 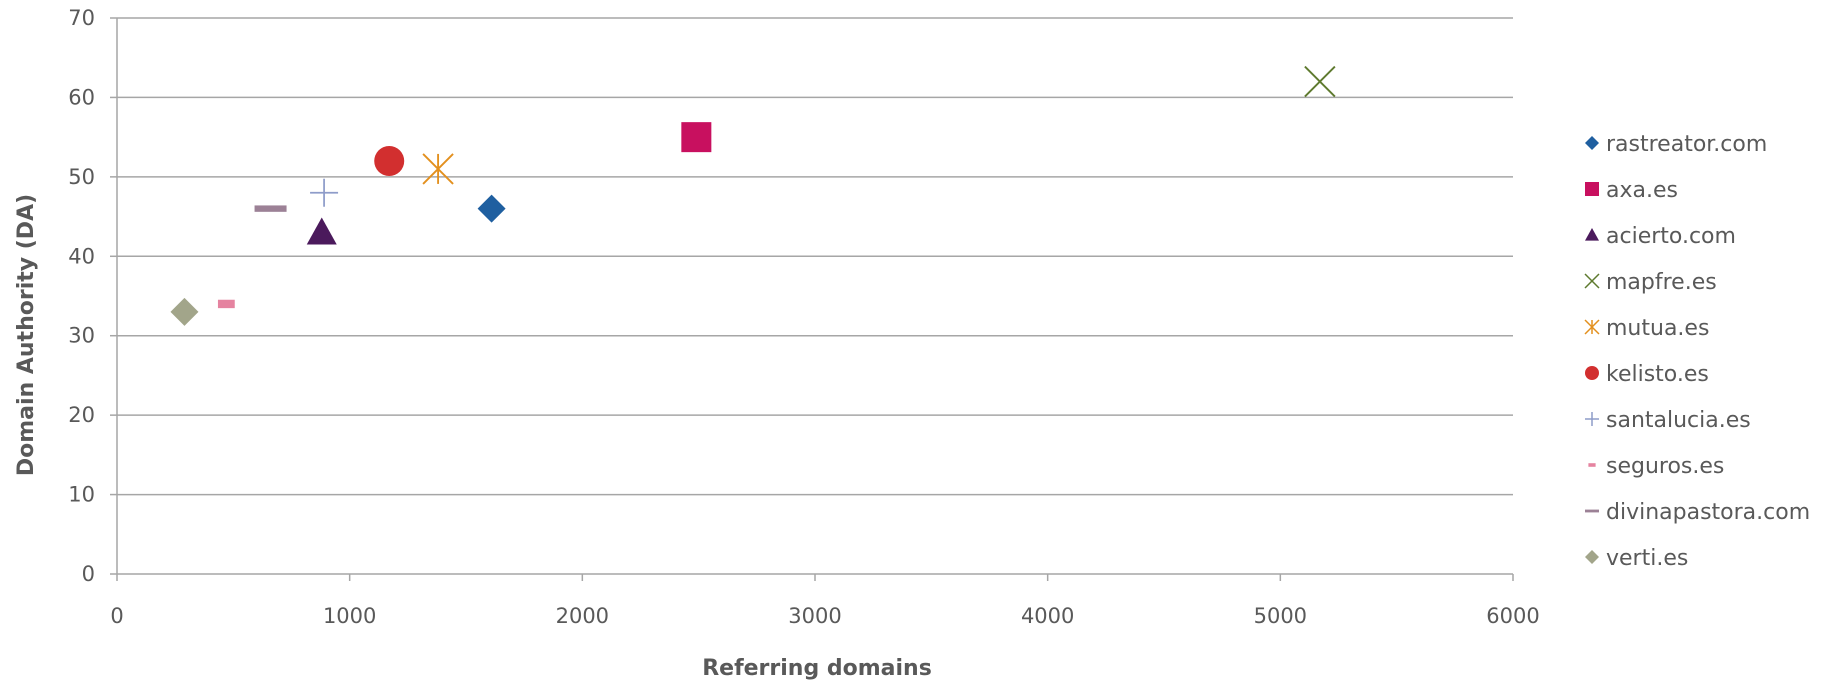 I want to click on x-tick-label: 3000, so click(x=814, y=616).